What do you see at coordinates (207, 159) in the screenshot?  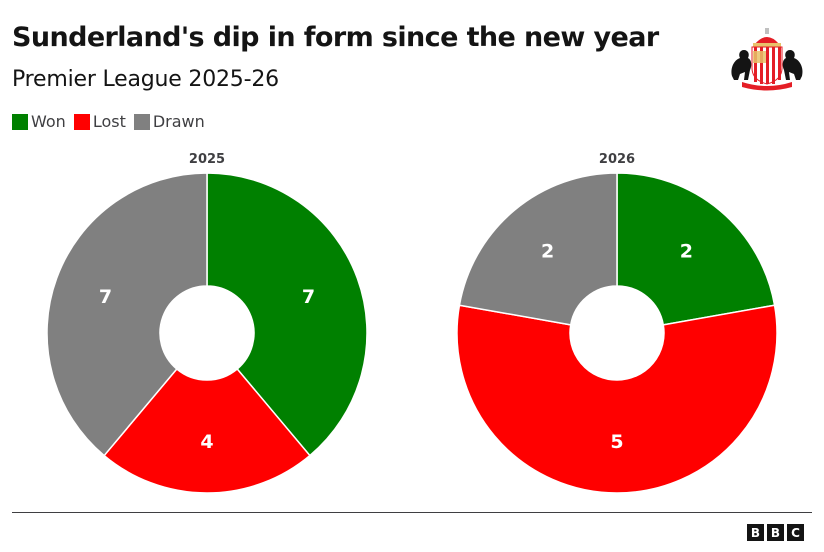 I see `donut-chart-title: 2025` at bounding box center [207, 159].